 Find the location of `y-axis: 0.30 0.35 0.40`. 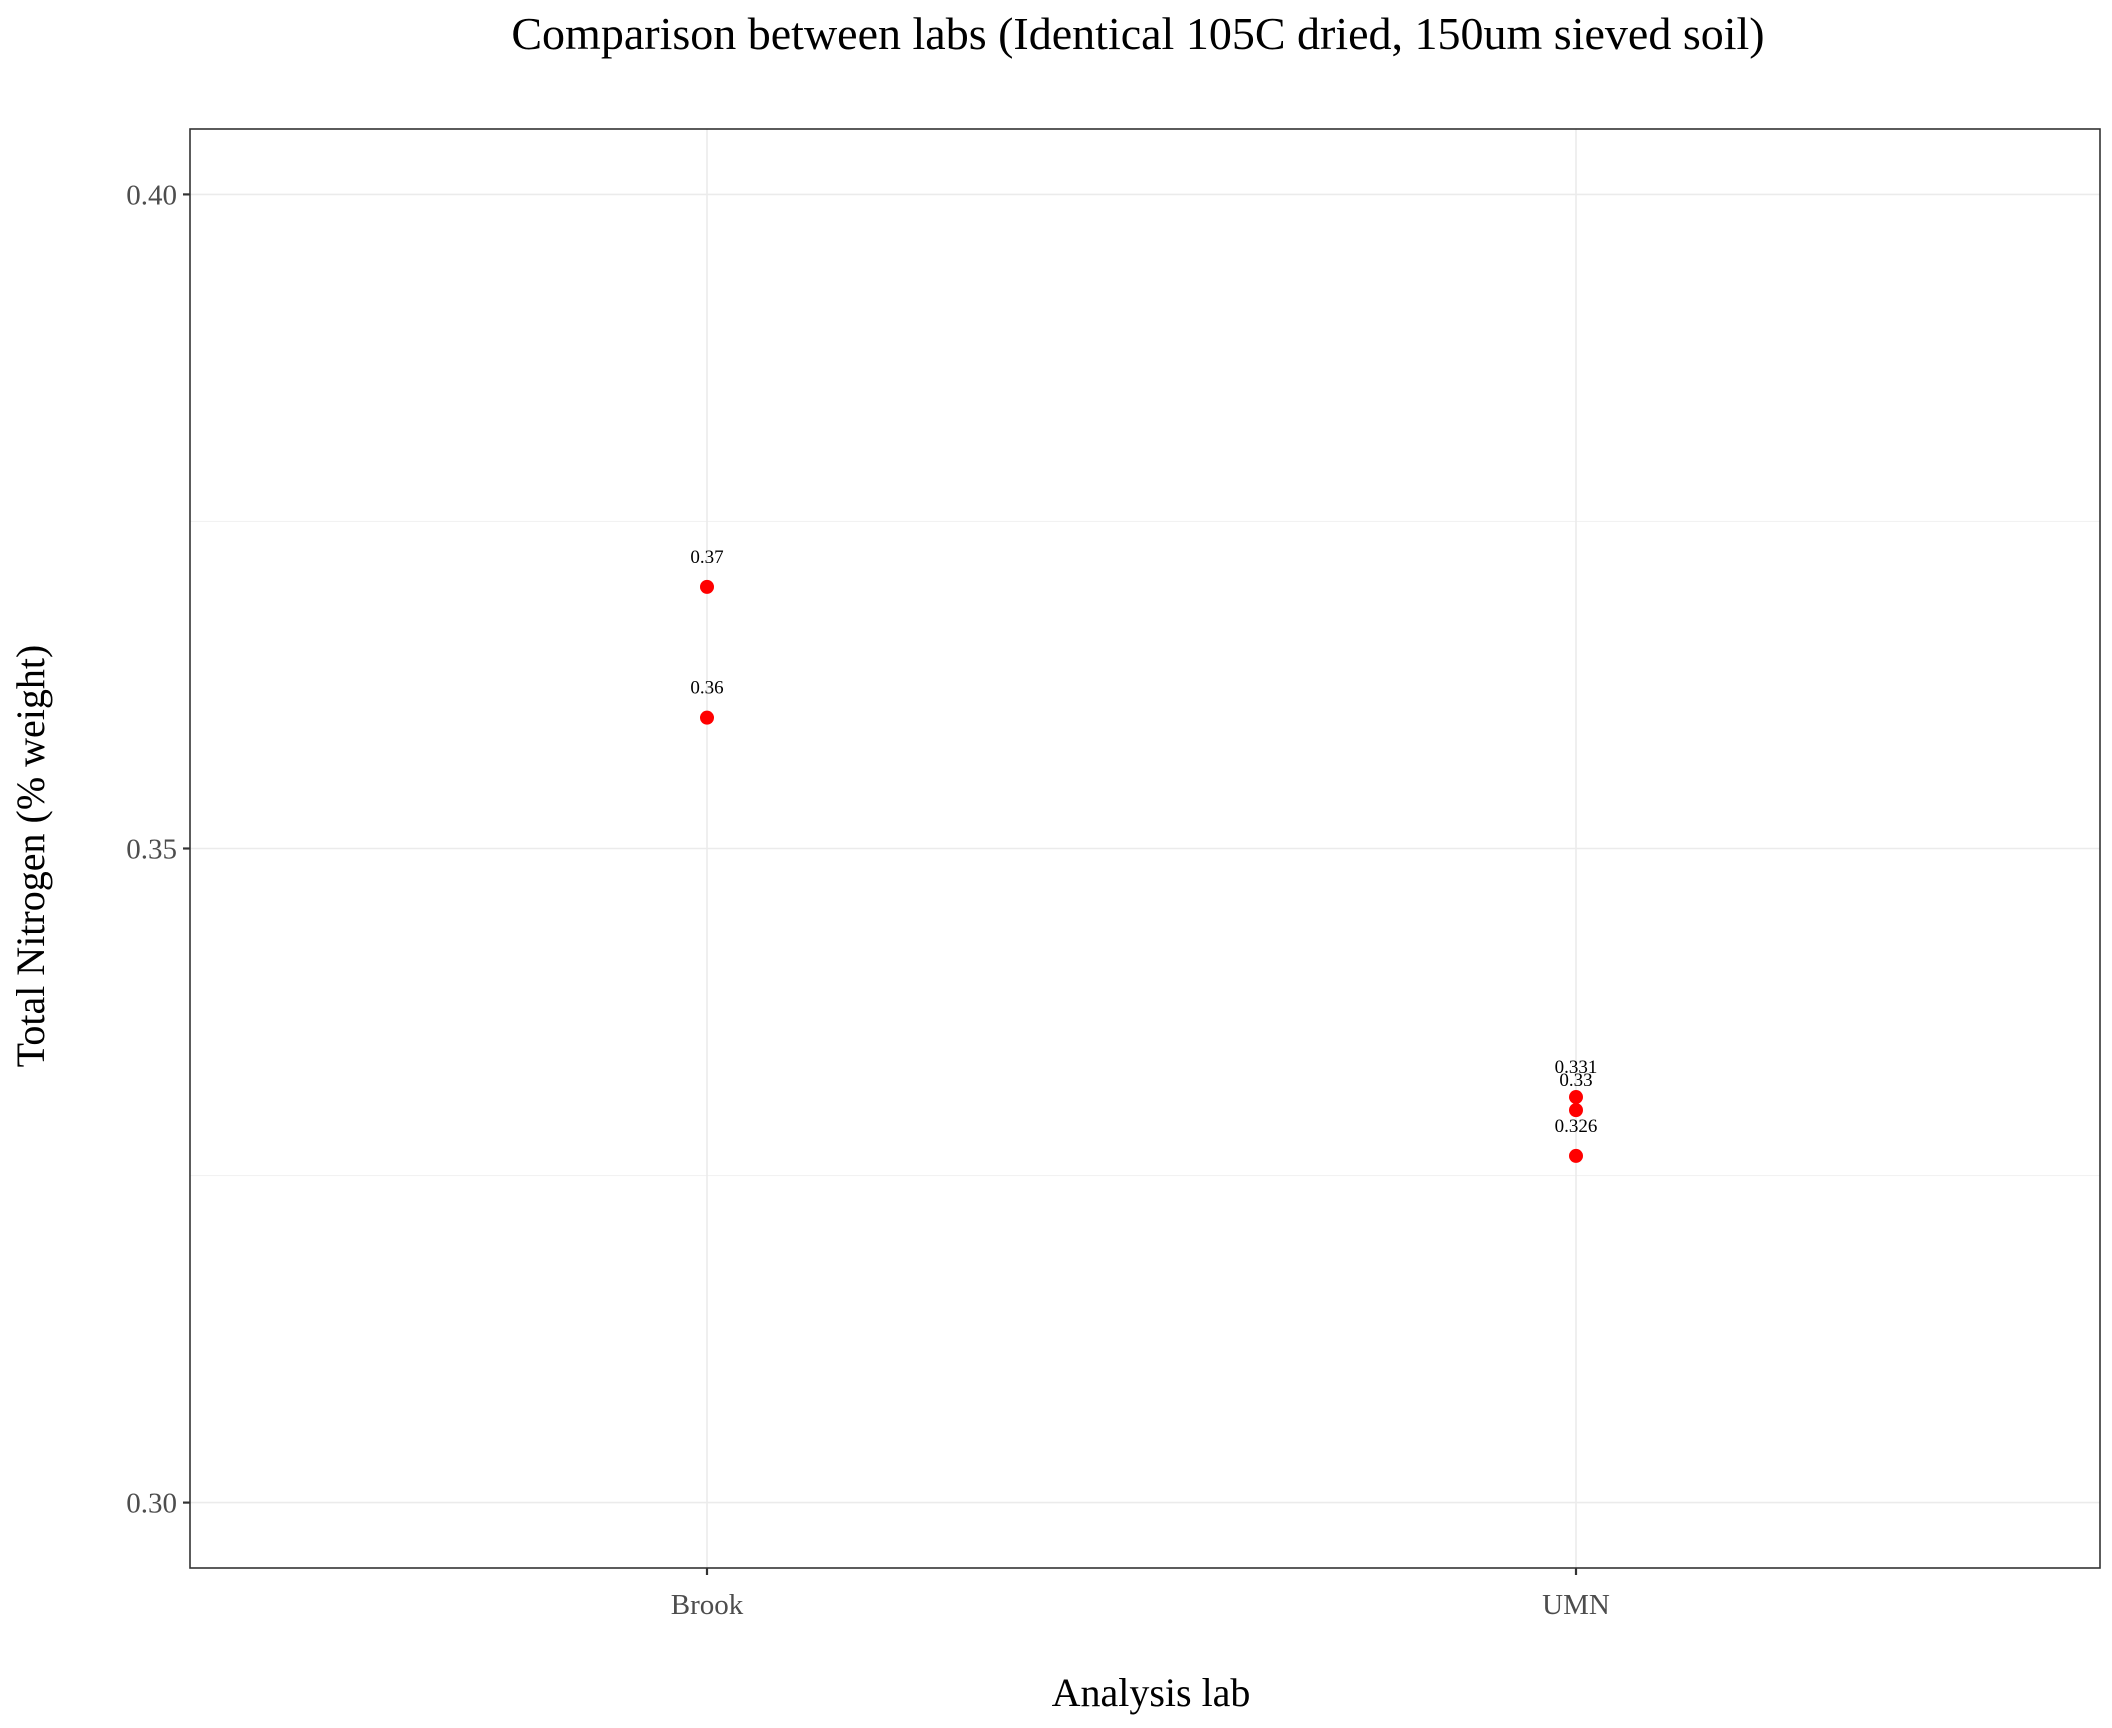

y-axis: 0.30 0.35 0.40 is located at coordinates (158, 849).